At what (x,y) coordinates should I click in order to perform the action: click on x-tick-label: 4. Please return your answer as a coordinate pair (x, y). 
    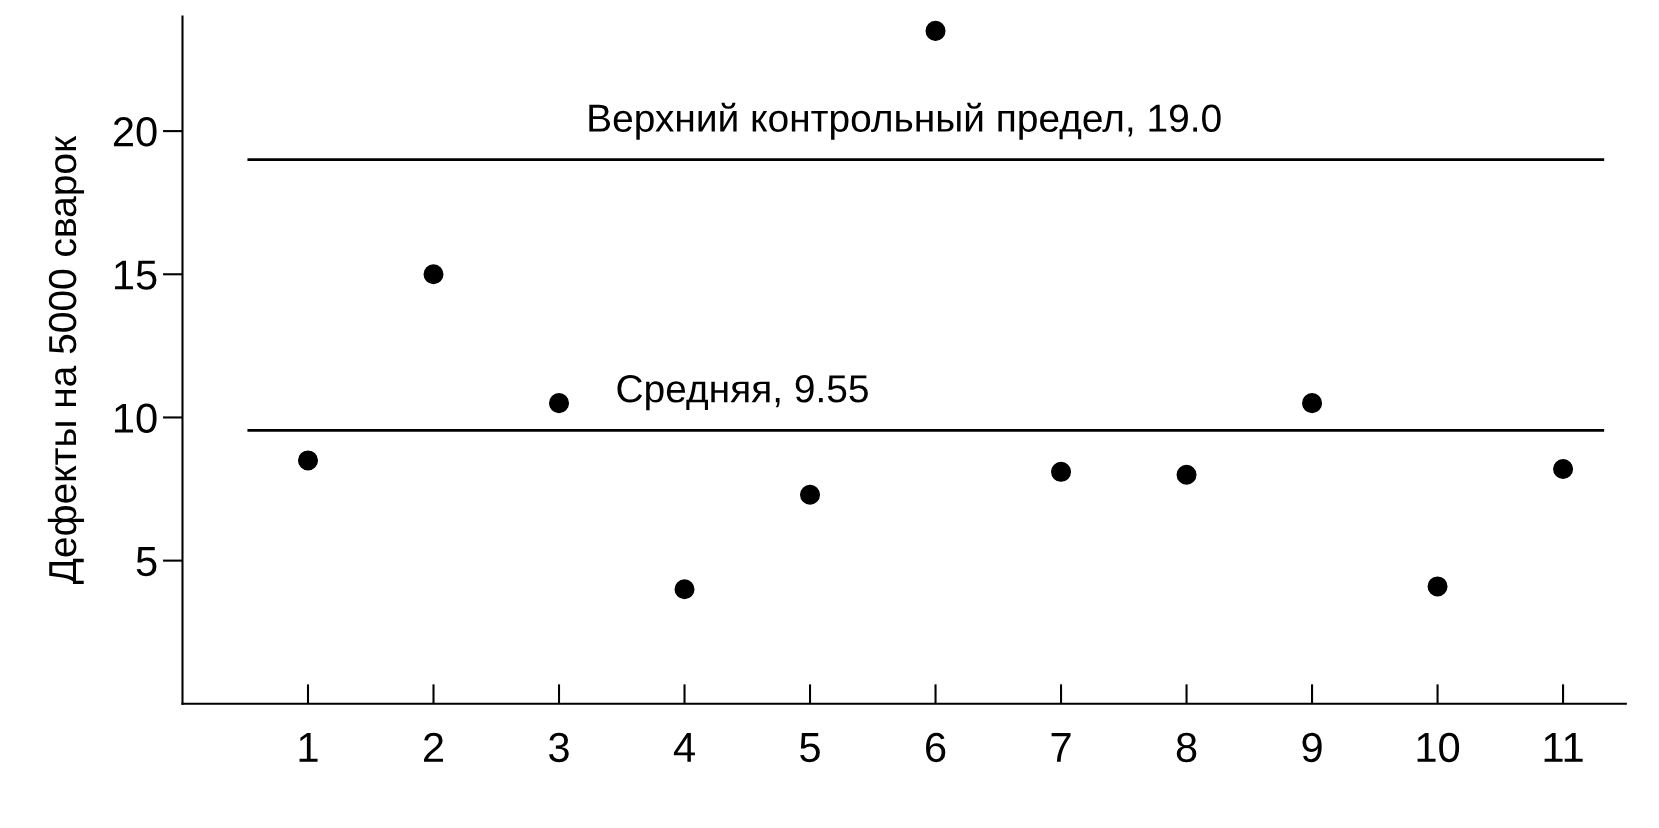
    Looking at the image, I should click on (684, 747).